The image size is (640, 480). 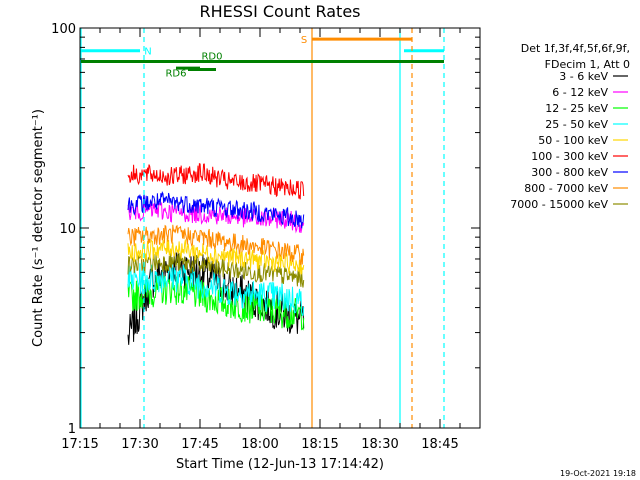 I want to click on annotation-label: S, so click(x=304, y=40).